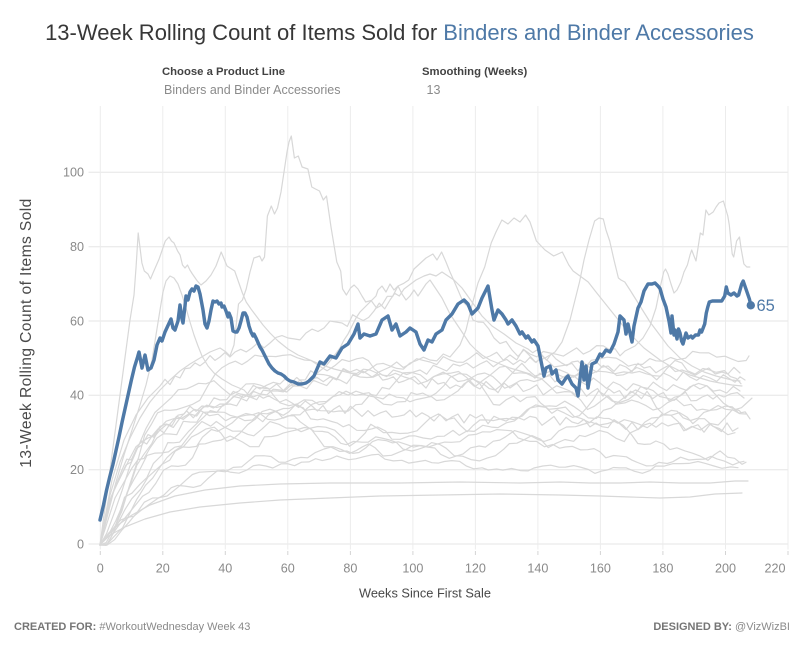 Image resolution: width=799 pixels, height=649 pixels. I want to click on svg-text: 120, so click(475, 568).